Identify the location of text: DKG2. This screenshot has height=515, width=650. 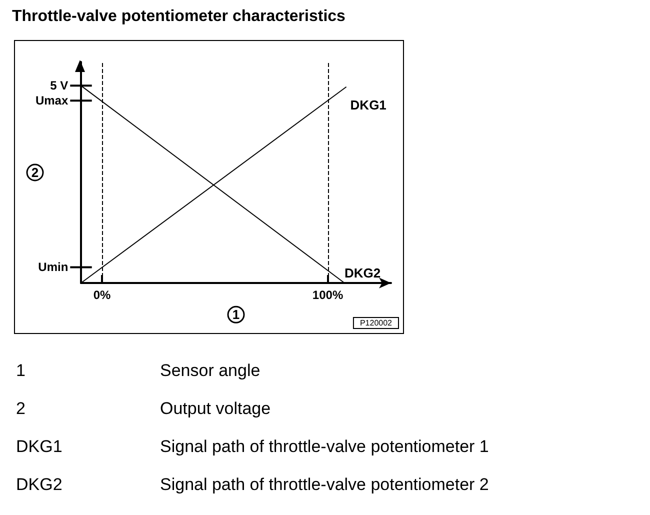
(40, 485).